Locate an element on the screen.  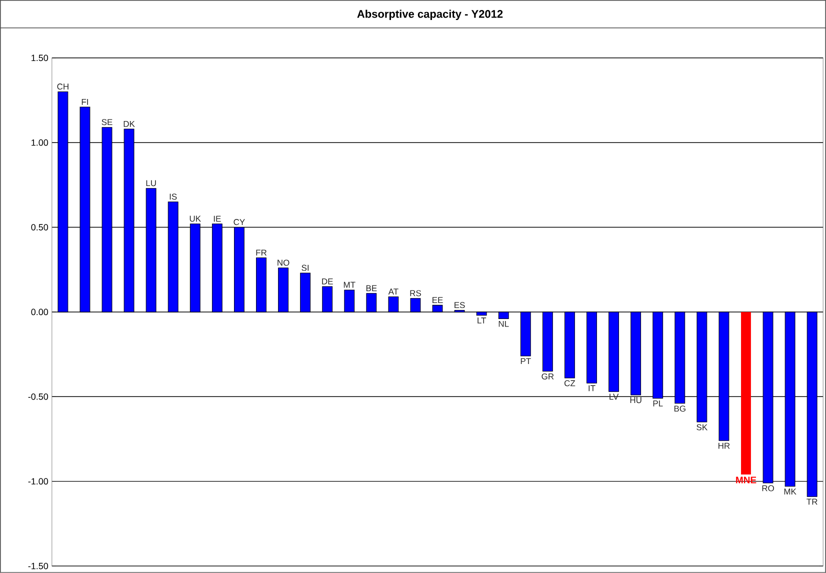
x-tick-label: SE is located at coordinates (107, 122).